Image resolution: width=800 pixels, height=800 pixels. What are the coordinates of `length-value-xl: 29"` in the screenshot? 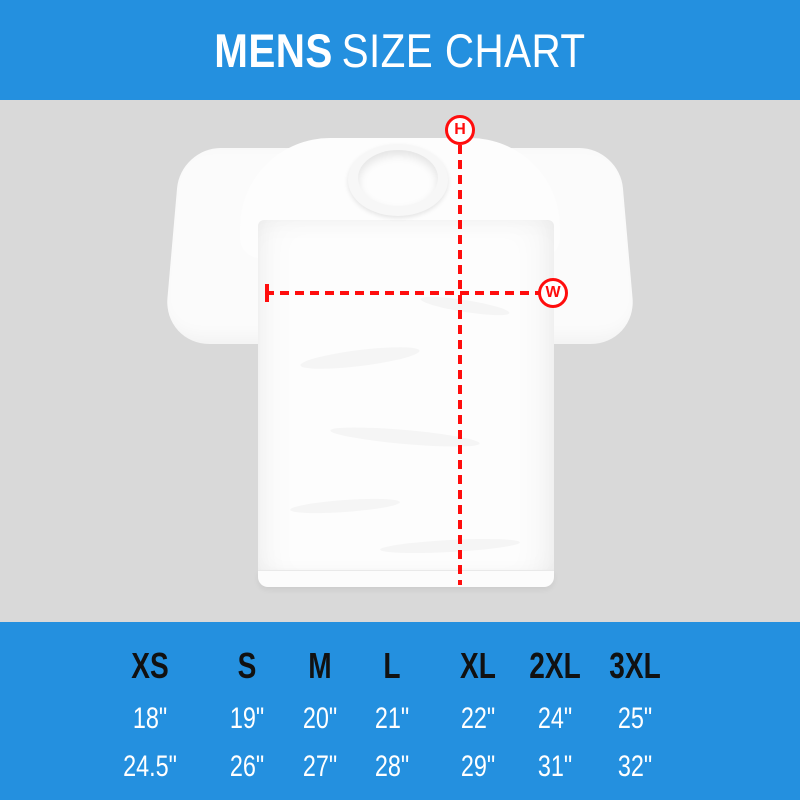 It's located at (478, 766).